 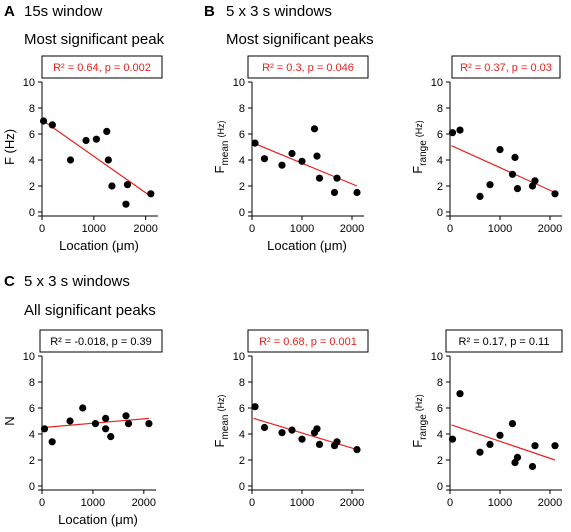 What do you see at coordinates (90, 310) in the screenshot?
I see `panel-c-subtitle: All significant peaks` at bounding box center [90, 310].